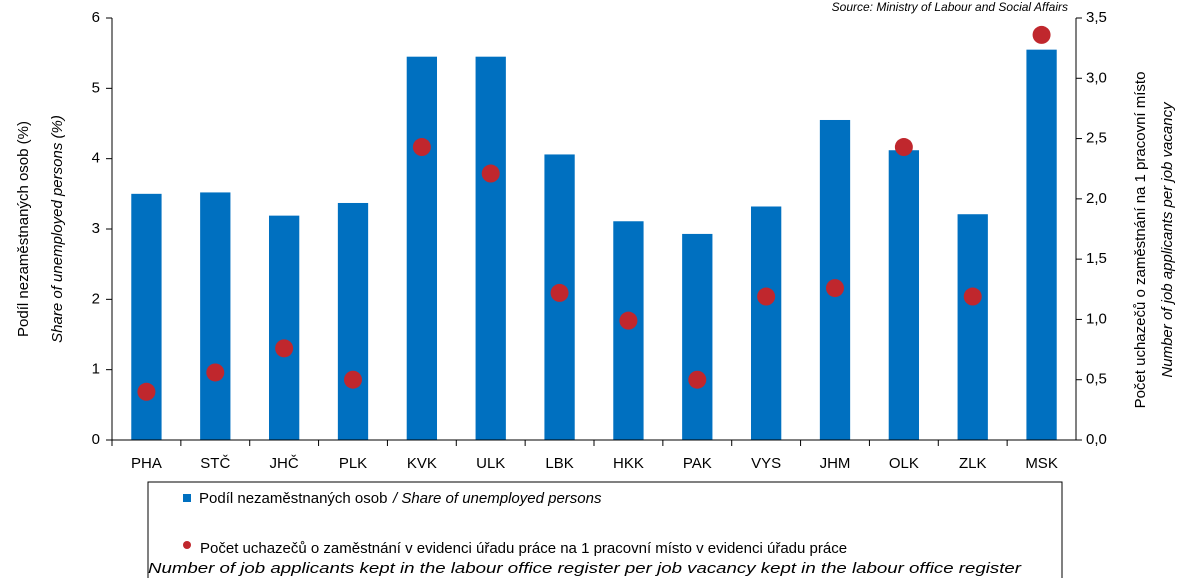 The width and height of the screenshot is (1181, 578). What do you see at coordinates (1167, 239) in the screenshot?
I see `y2-axis-label-en: Number of job applicants per job vacancy` at bounding box center [1167, 239].